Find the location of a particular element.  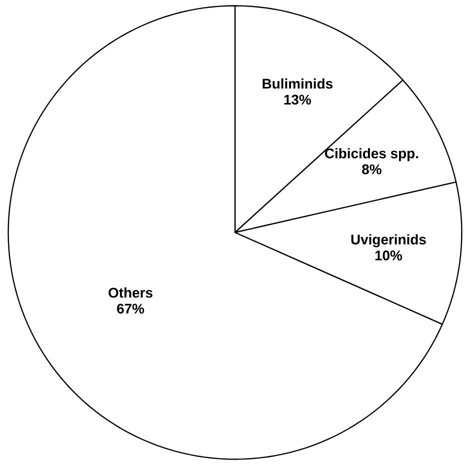

slice-label: Cibicides spp. is located at coordinates (371, 155).